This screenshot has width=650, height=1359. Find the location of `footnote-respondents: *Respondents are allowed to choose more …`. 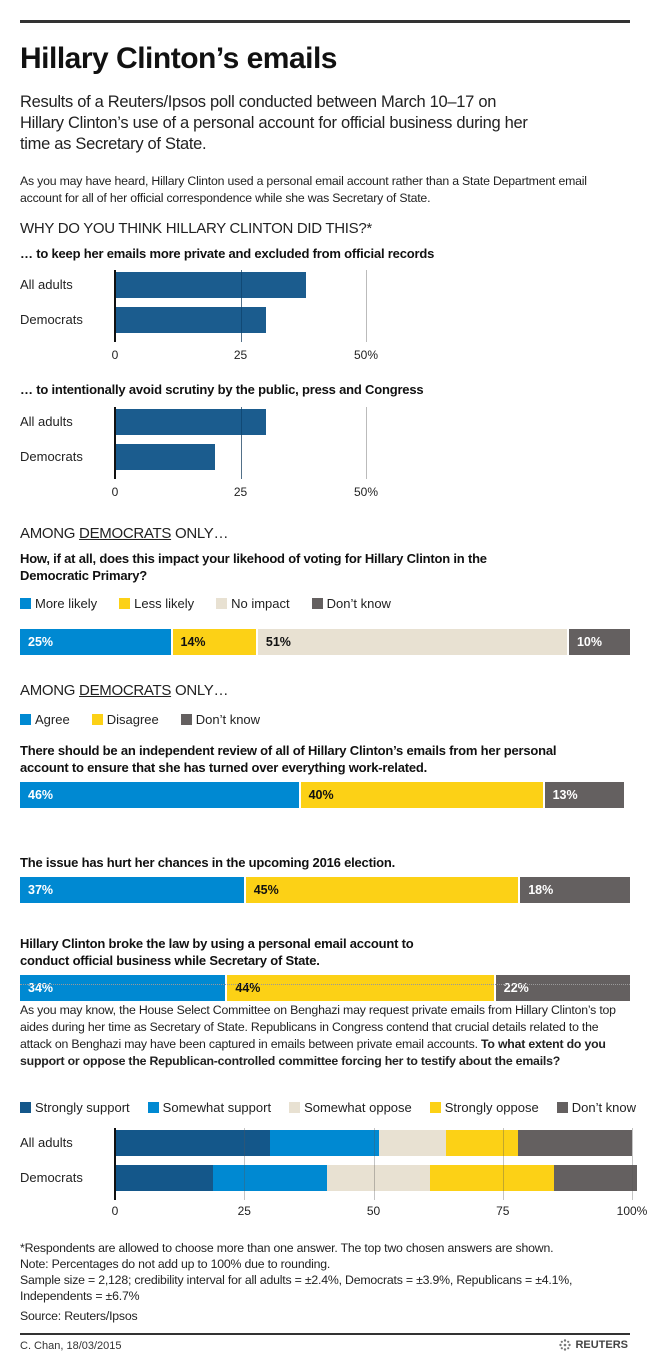

footnote-respondents: *Respondents are allowed to choose more … is located at coordinates (287, 1248).